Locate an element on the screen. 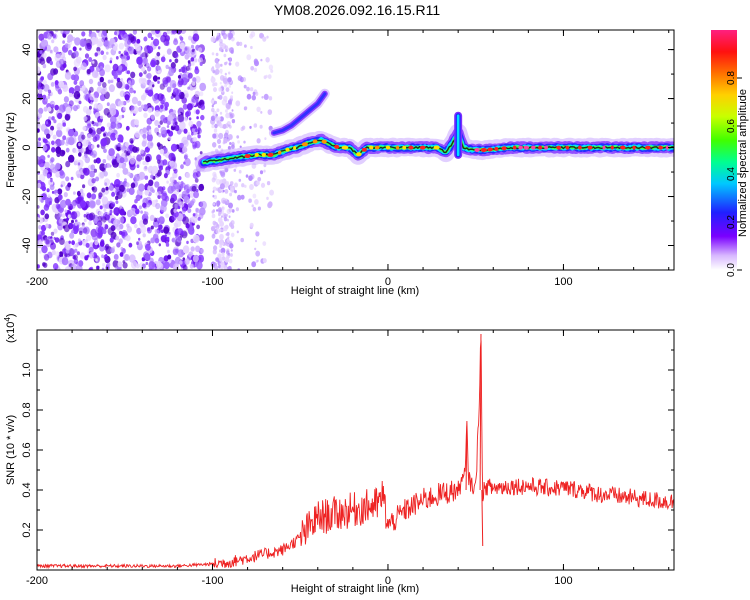  snr-xtick-label: 0 is located at coordinates (388, 581).